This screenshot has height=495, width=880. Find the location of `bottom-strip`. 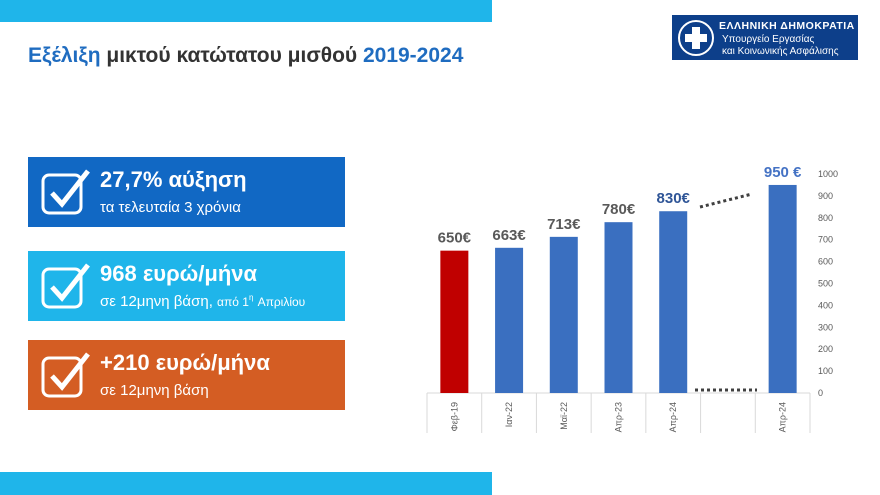

bottom-strip is located at coordinates (246, 483).